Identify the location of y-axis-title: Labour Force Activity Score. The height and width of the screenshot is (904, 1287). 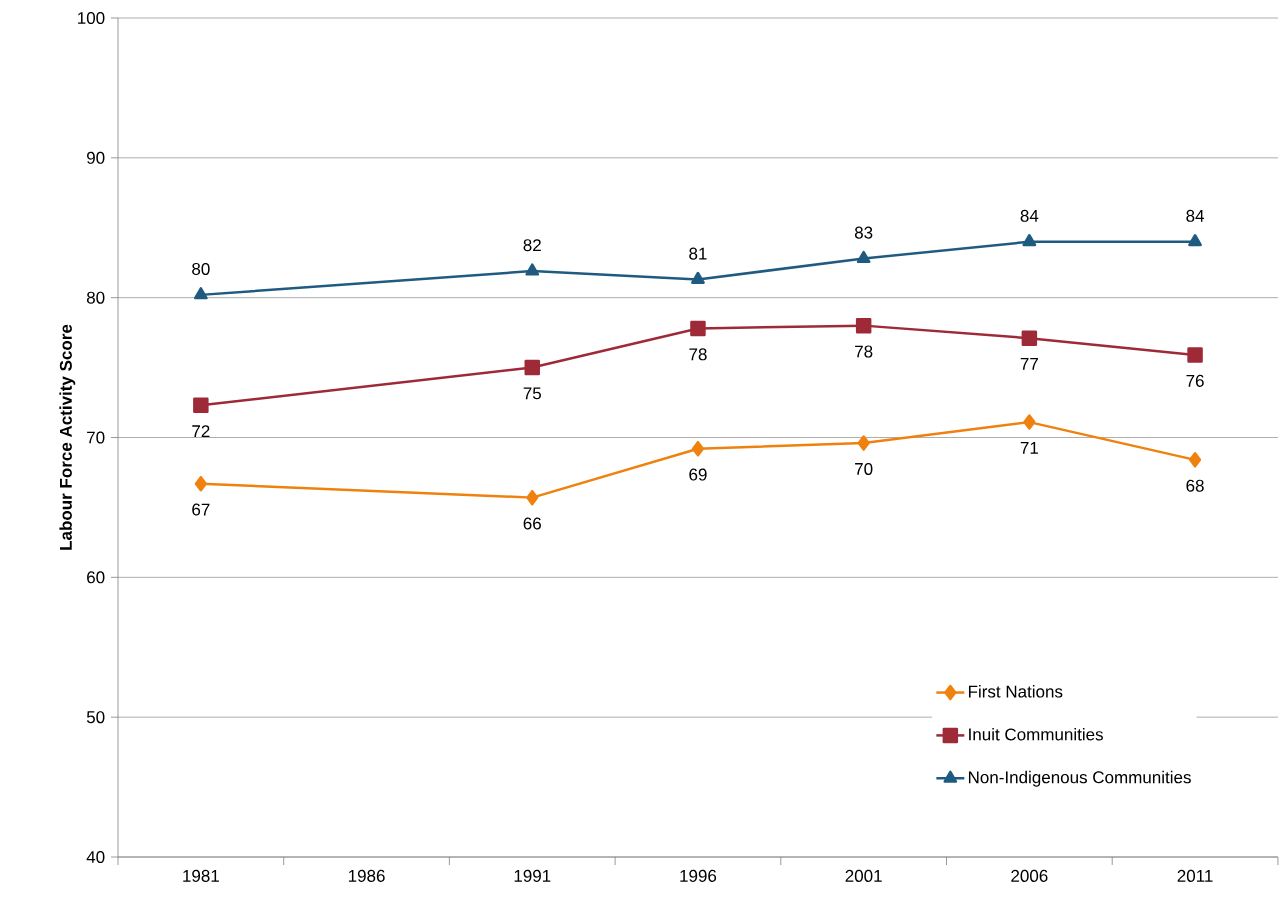
(67, 437).